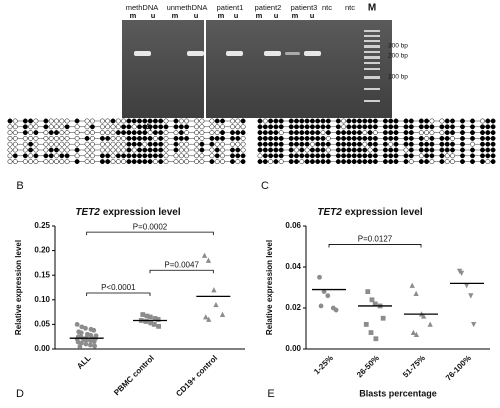  What do you see at coordinates (304, 7) in the screenshot?
I see `lane-group: patient3` at bounding box center [304, 7].